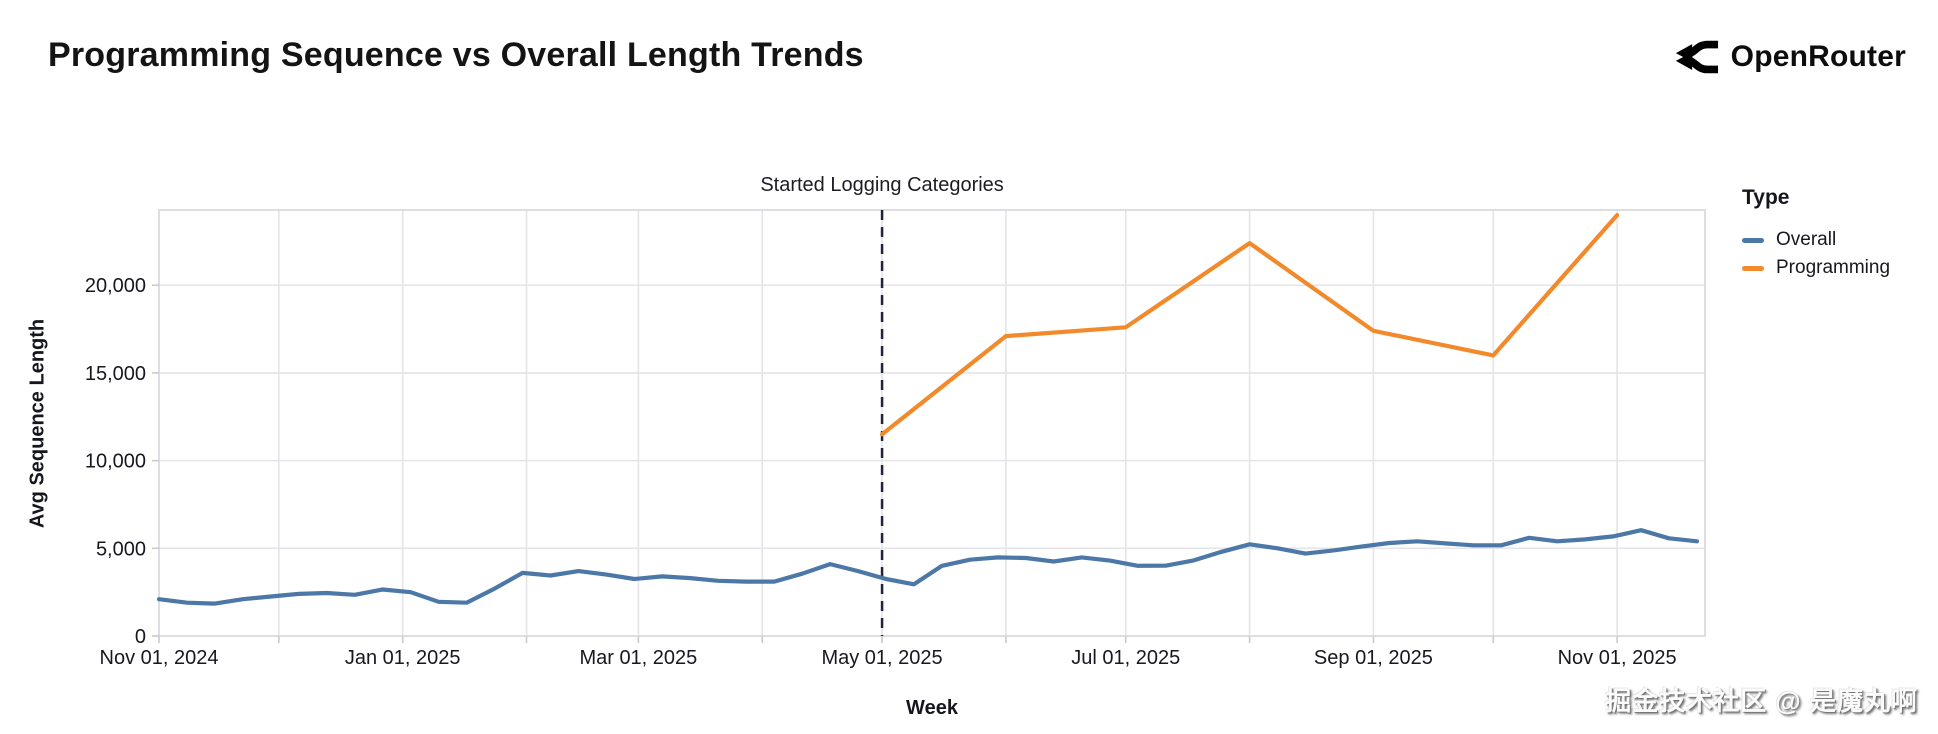 The width and height of the screenshot is (1938, 734). Describe the element at coordinates (1818, 56) in the screenshot. I see `brand-text: OpenRouter` at that location.